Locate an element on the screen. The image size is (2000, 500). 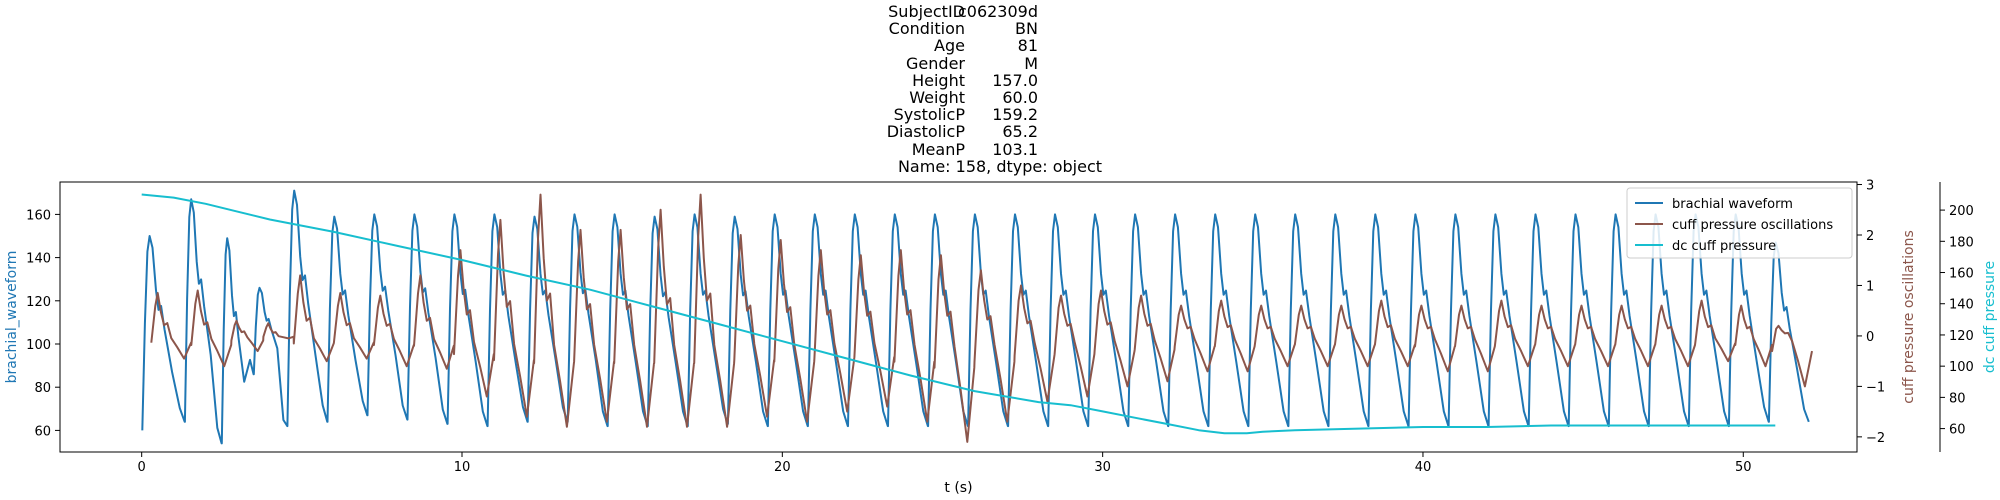
y-axis-right: −2 −1 0 1 2 3 is located at coordinates (1871, 312).